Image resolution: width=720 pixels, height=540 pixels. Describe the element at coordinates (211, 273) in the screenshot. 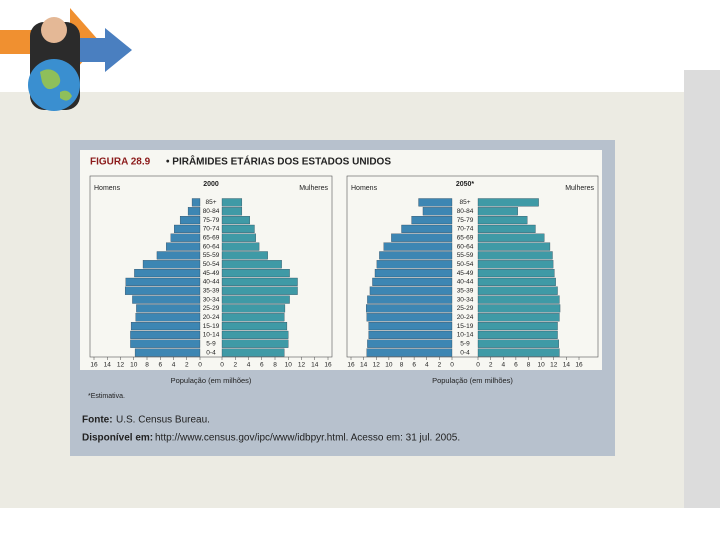

I see `age-label: 45-49` at that location.